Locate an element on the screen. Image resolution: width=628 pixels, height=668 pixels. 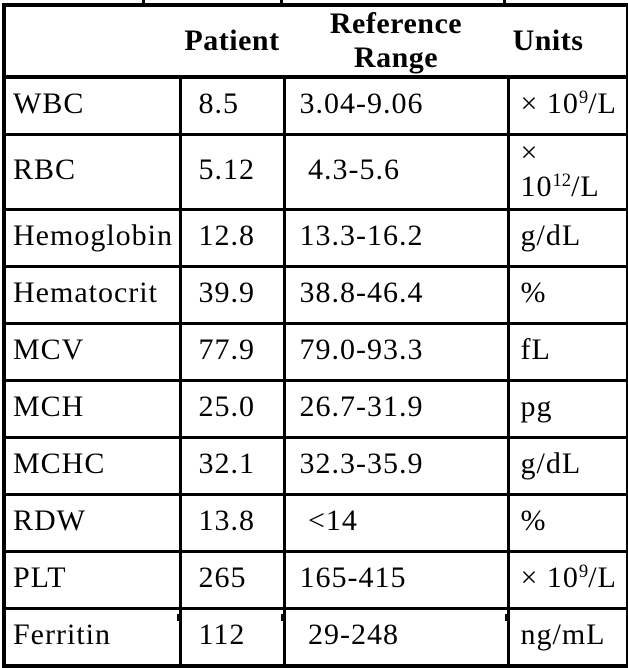
unit-prefix: ng/mL is located at coordinates (563, 634).